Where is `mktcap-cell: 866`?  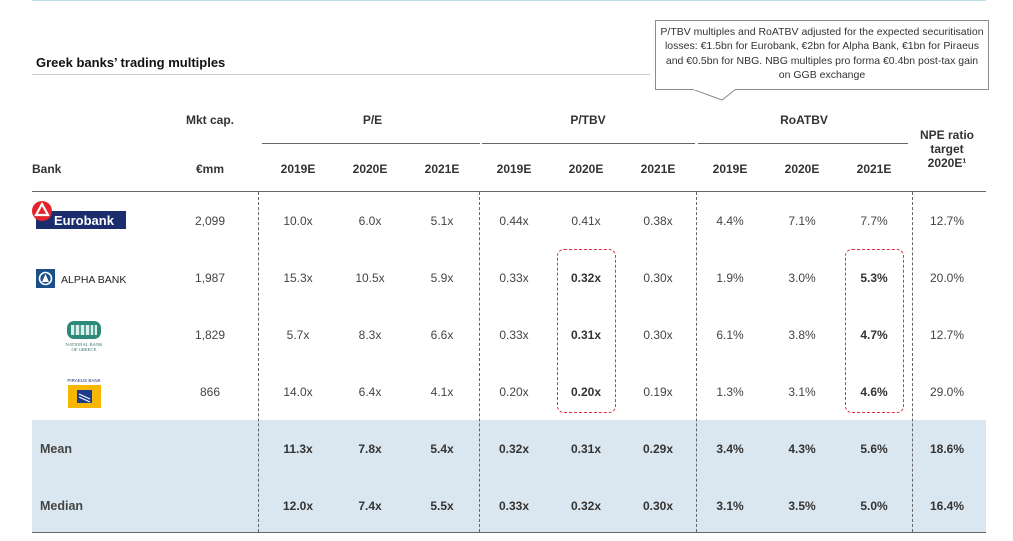 mktcap-cell: 866 is located at coordinates (210, 392).